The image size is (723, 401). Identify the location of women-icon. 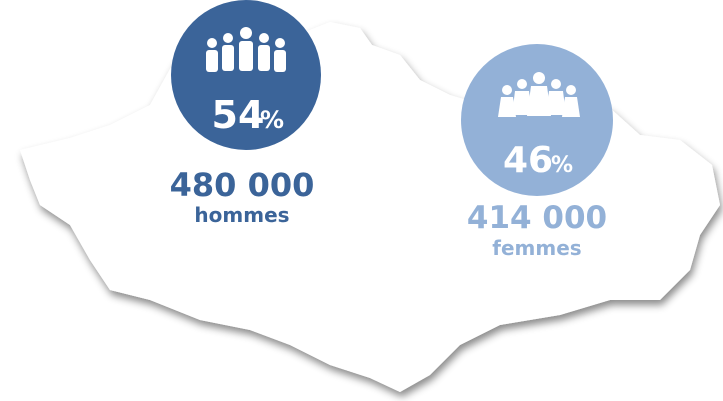
(539, 94).